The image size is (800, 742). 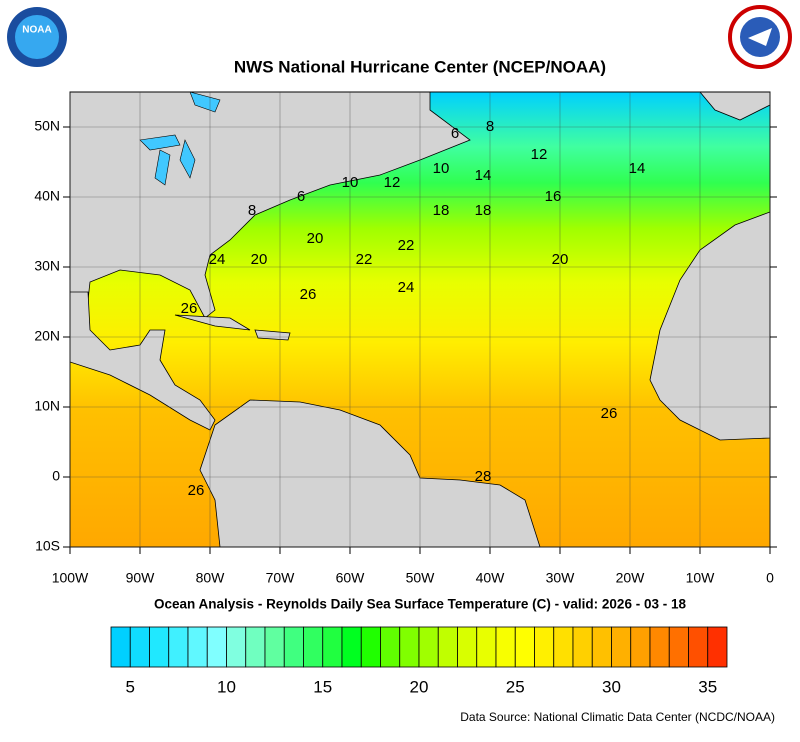 What do you see at coordinates (707, 686) in the screenshot?
I see `colorbar-label: 35` at bounding box center [707, 686].